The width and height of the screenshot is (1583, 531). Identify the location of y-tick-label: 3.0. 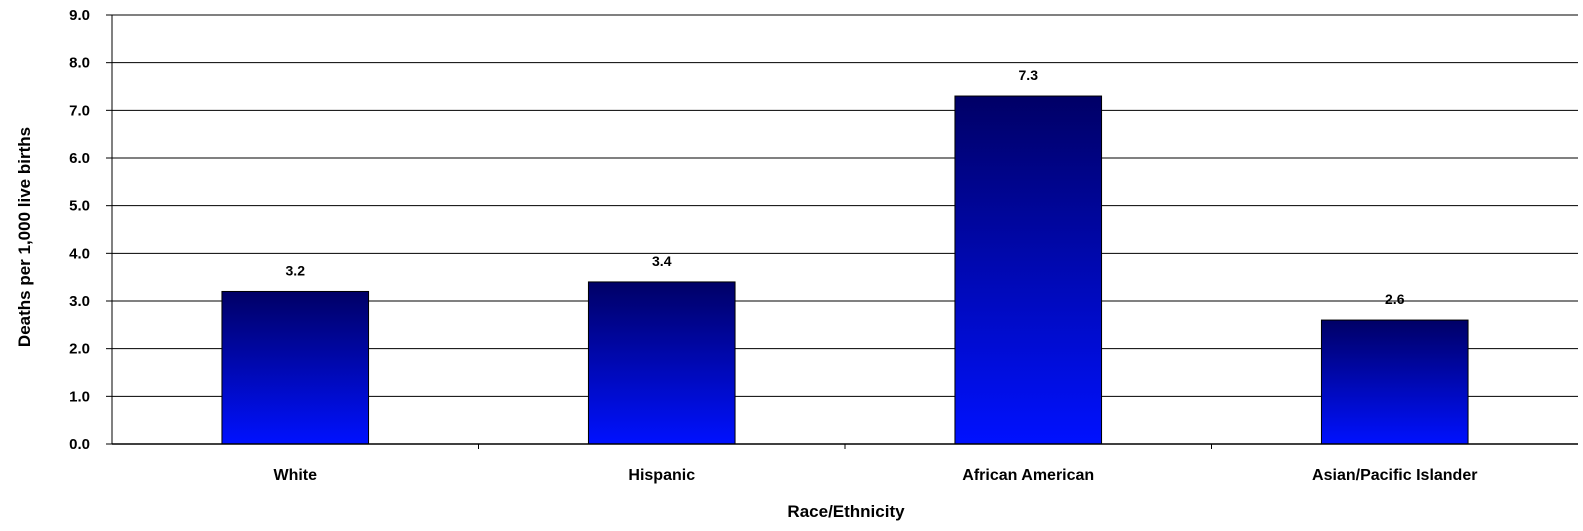
(79, 301).